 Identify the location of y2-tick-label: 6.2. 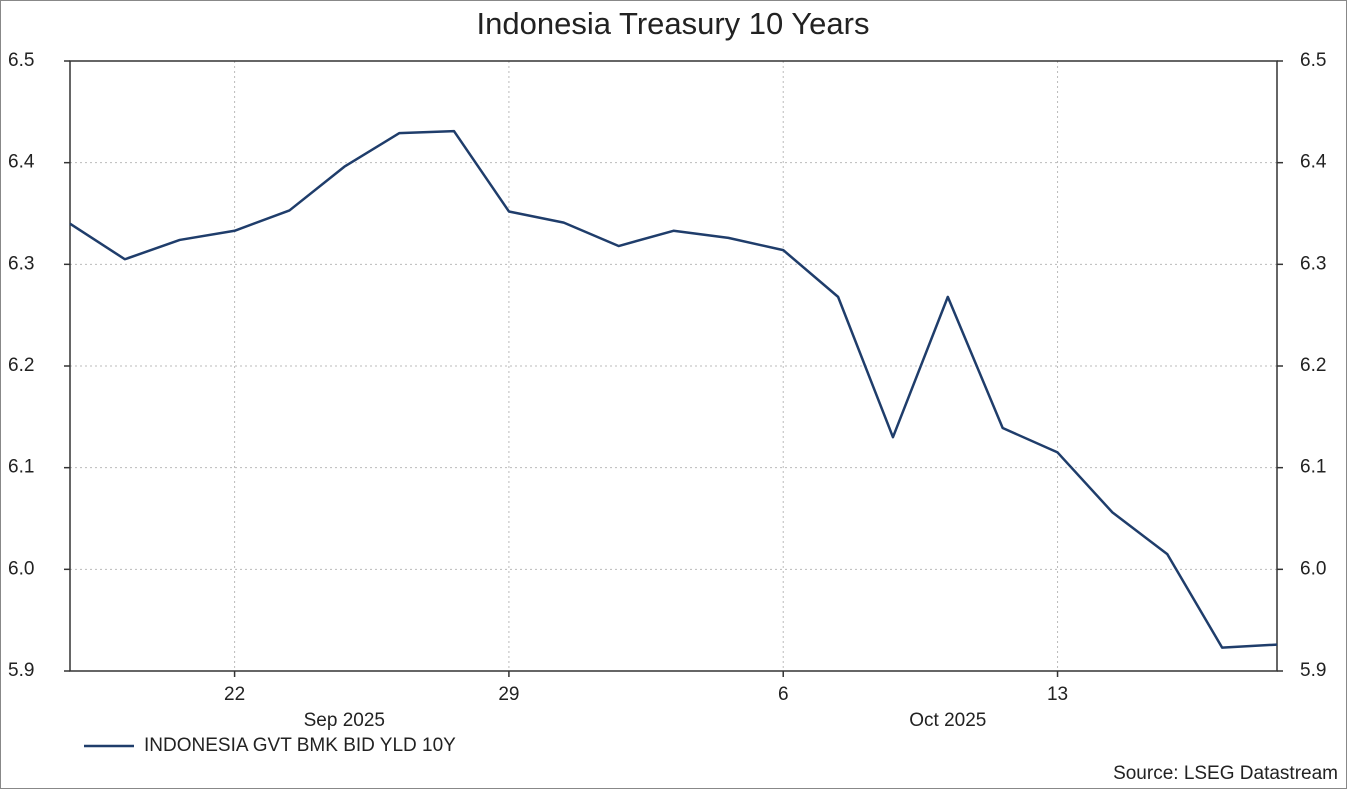
(1313, 365).